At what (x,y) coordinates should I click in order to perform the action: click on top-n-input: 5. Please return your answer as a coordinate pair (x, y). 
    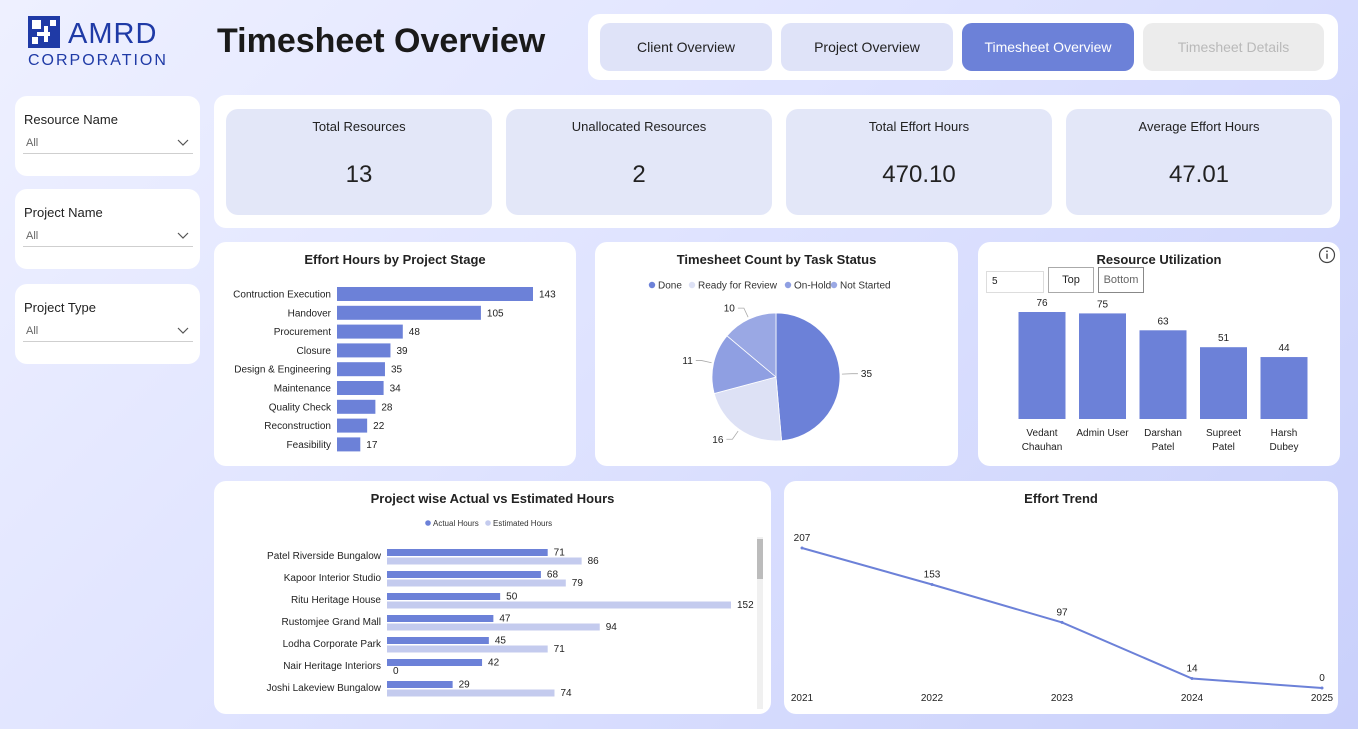
    Looking at the image, I should click on (1015, 282).